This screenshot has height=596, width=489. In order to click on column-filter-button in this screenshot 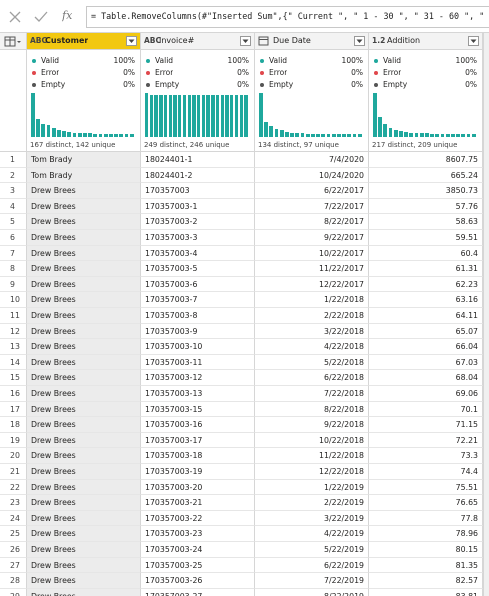, I will do `click(473, 41)`.